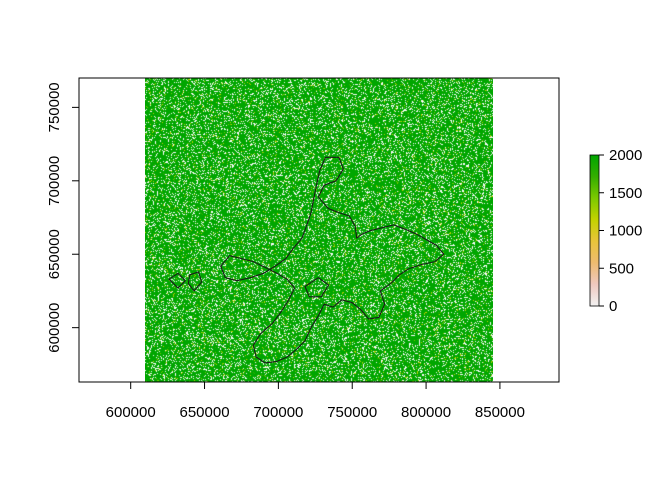 The width and height of the screenshot is (672, 480). What do you see at coordinates (500, 412) in the screenshot?
I see `x-tick-label: 850000` at bounding box center [500, 412].